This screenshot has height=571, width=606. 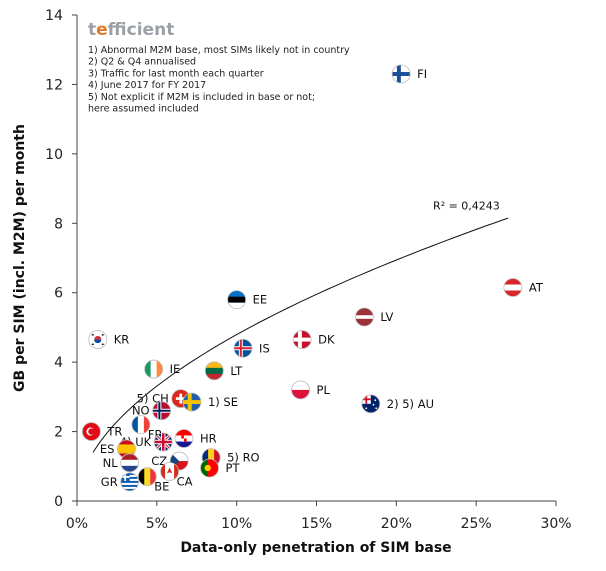 I want to click on point-label: EE, so click(x=260, y=300).